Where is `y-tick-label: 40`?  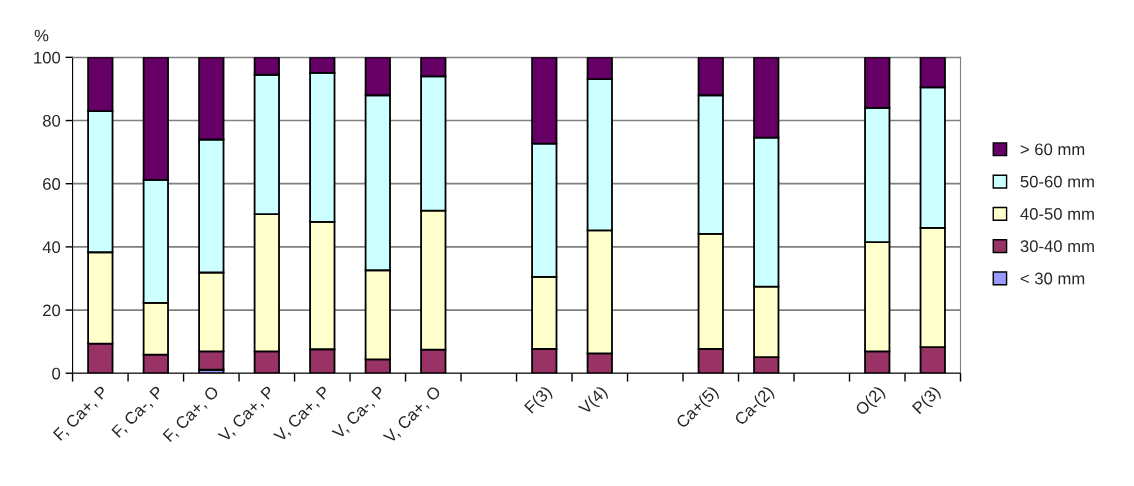 y-tick-label: 40 is located at coordinates (51, 247).